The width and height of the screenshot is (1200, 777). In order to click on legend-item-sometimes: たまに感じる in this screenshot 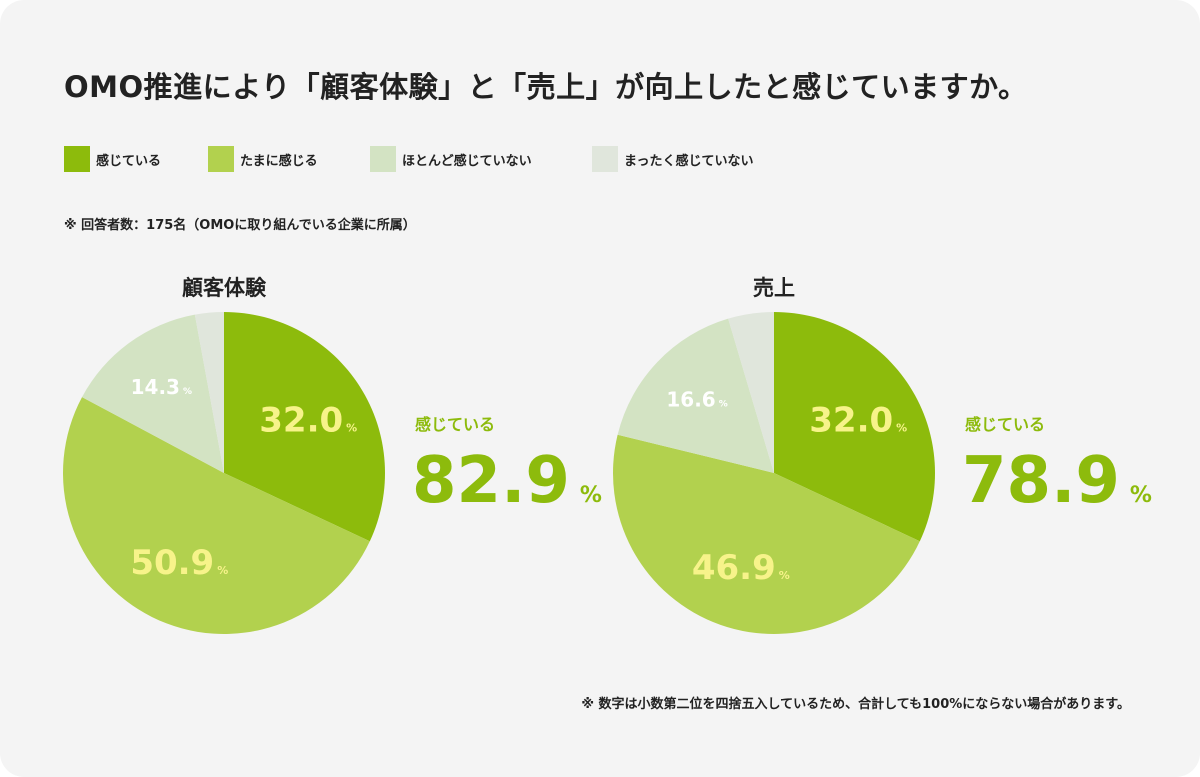, I will do `click(289, 159)`.